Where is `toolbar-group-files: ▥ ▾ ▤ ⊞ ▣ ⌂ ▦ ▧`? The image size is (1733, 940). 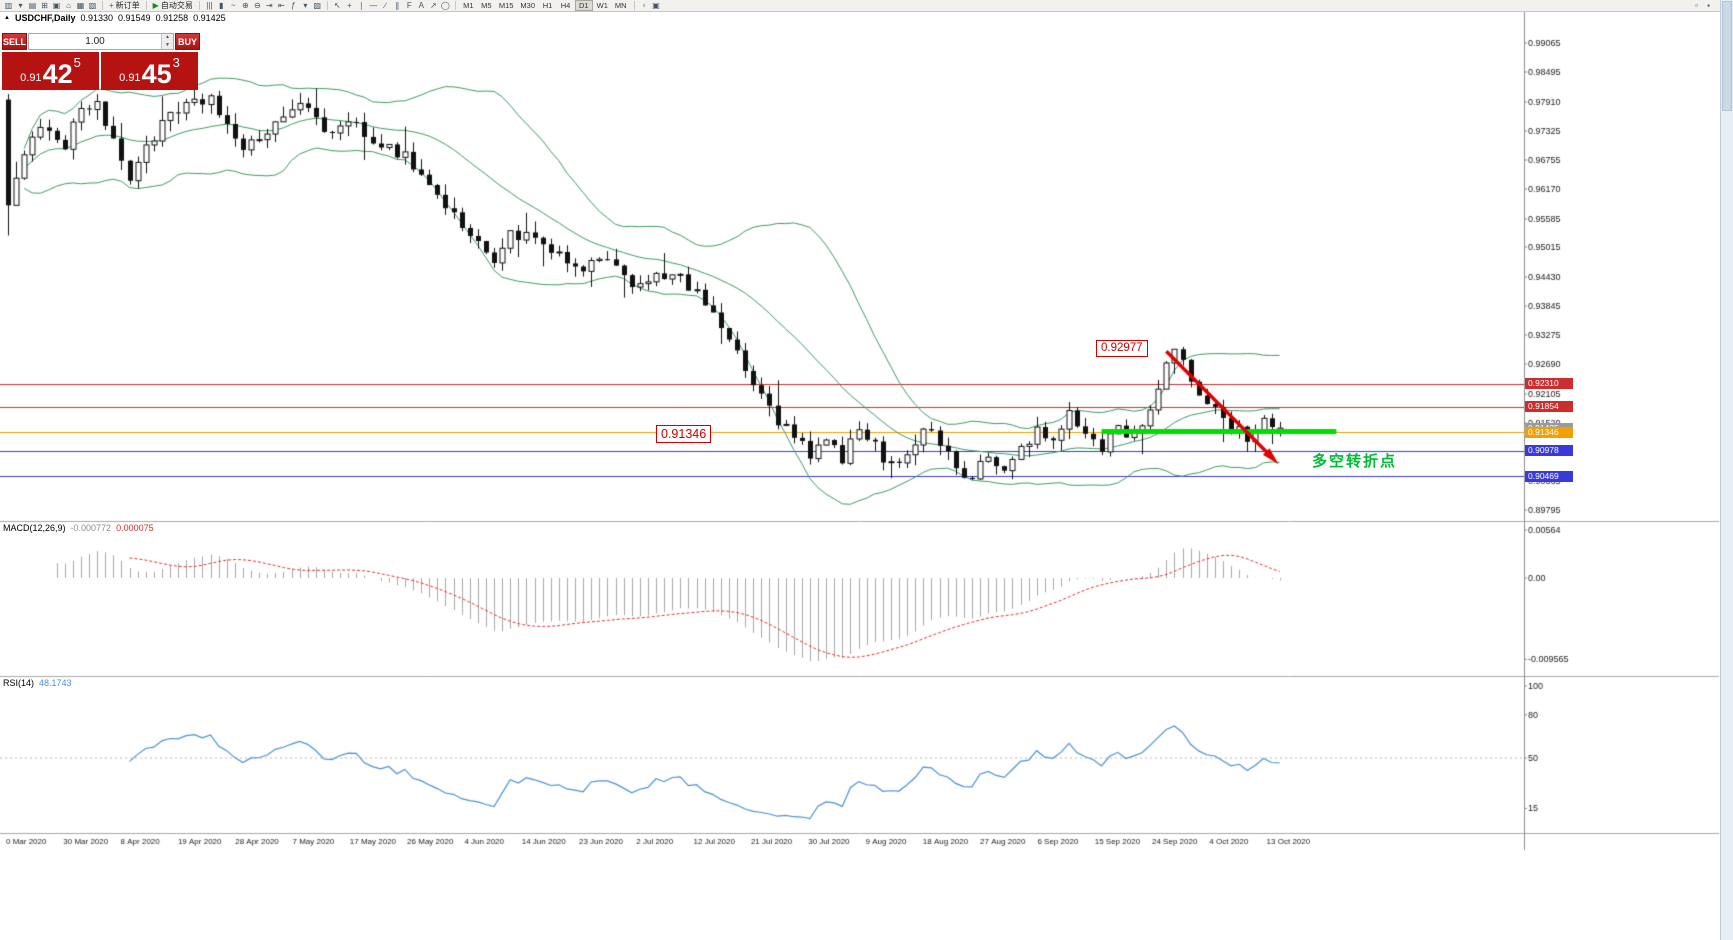 toolbar-group-files: ▥ ▾ ▤ ⊞ ▣ ⌂ ▦ ▧ is located at coordinates (50, 5).